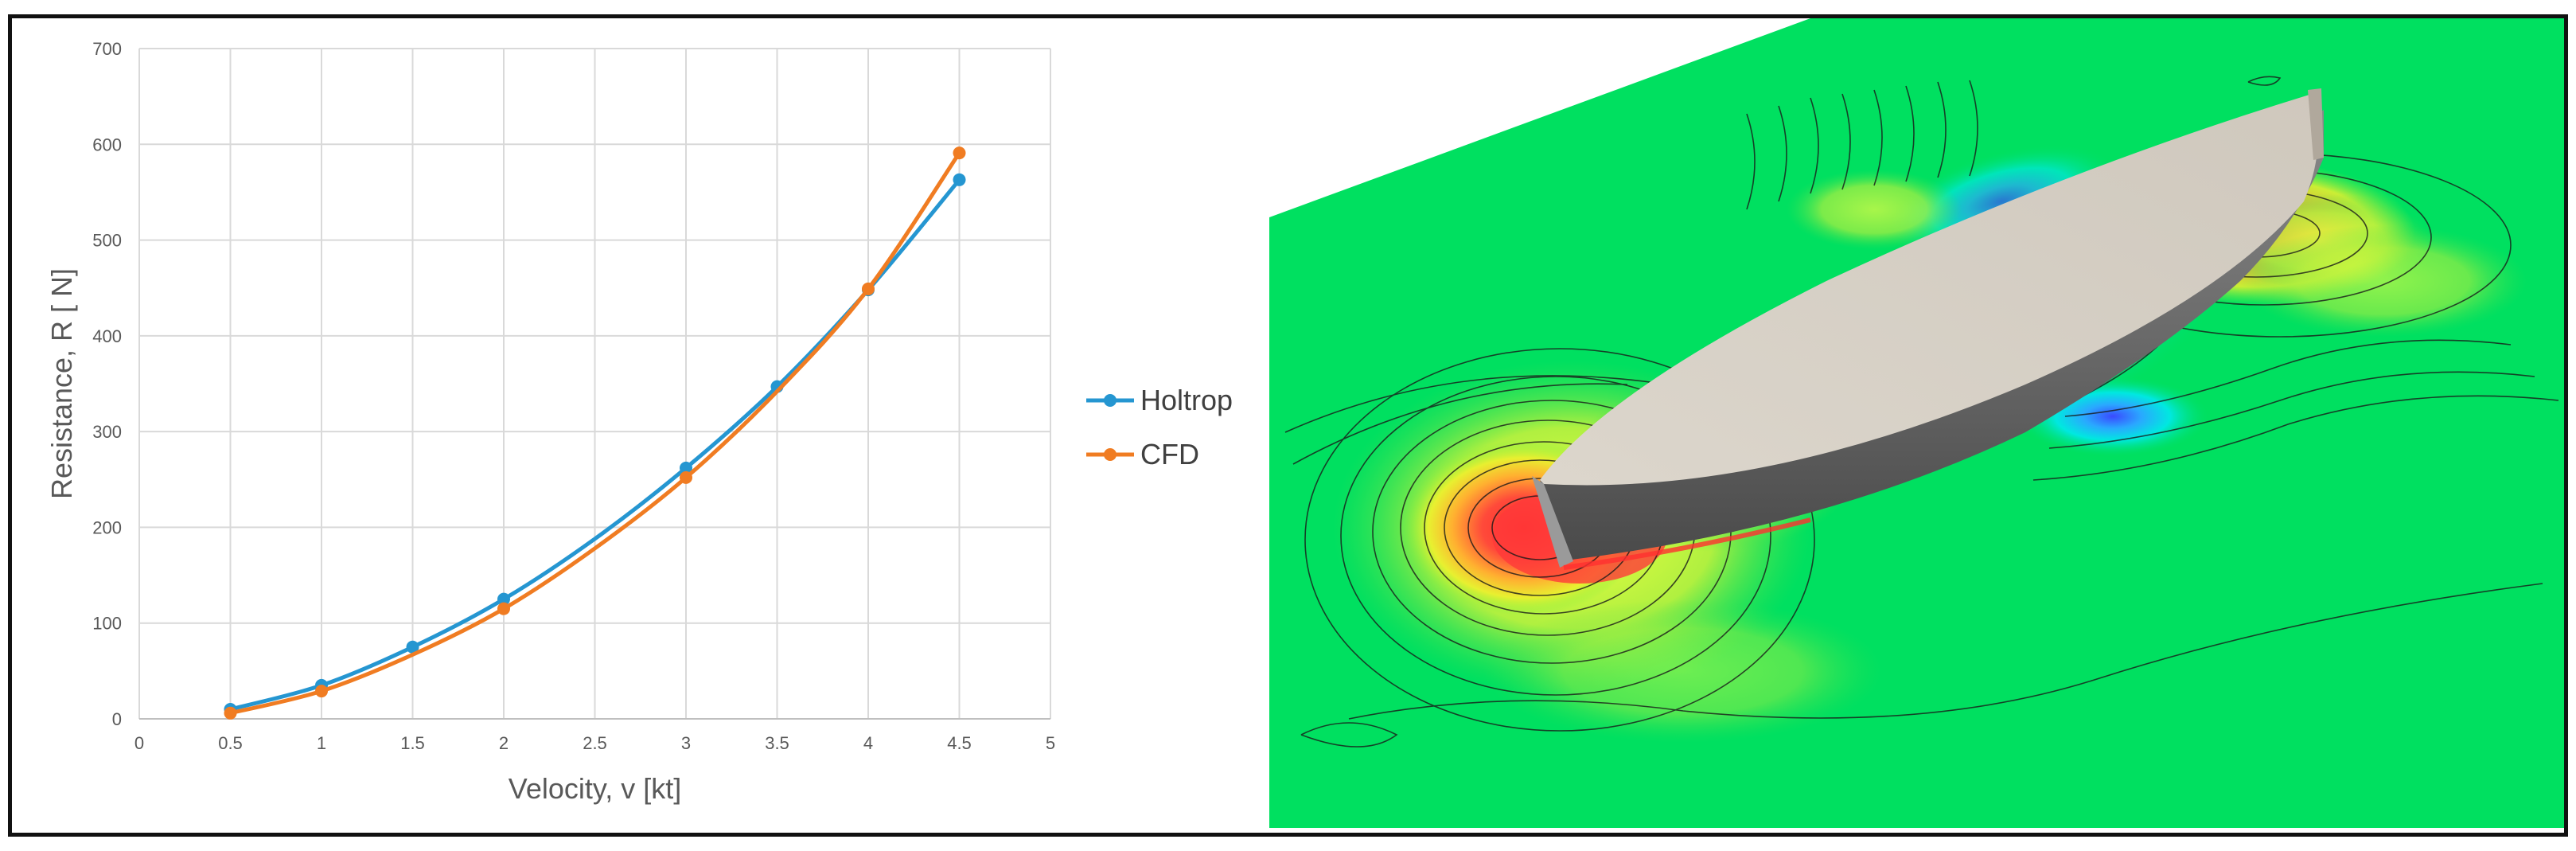 Image resolution: width=2576 pixels, height=851 pixels. Describe the element at coordinates (686, 743) in the screenshot. I see `x-tick-label: 3` at that location.